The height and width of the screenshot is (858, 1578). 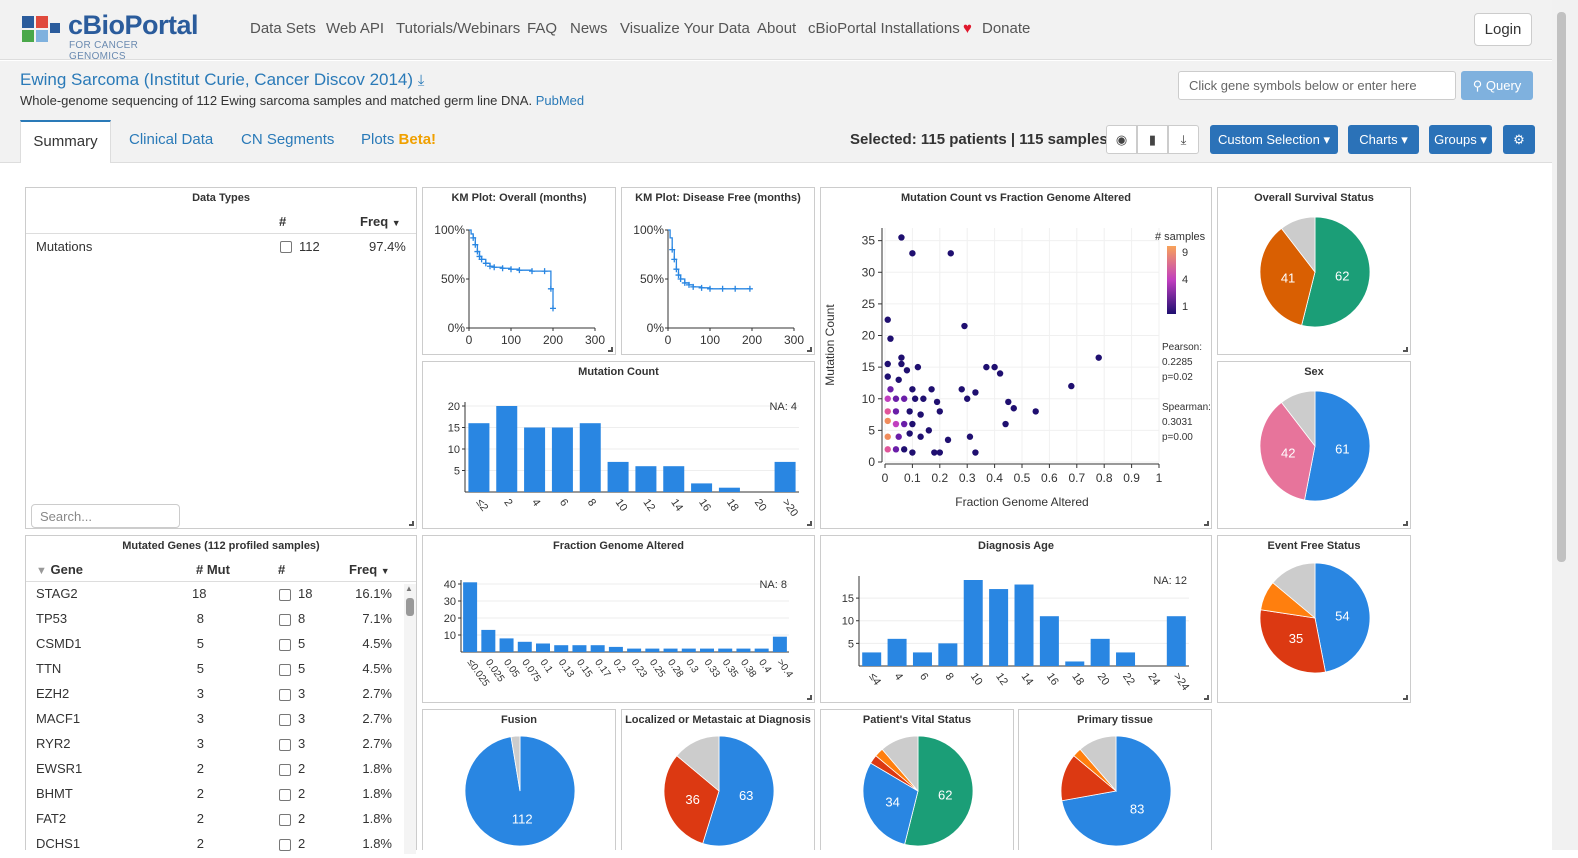 What do you see at coordinates (777, 28) in the screenshot?
I see `nav-about: About` at bounding box center [777, 28].